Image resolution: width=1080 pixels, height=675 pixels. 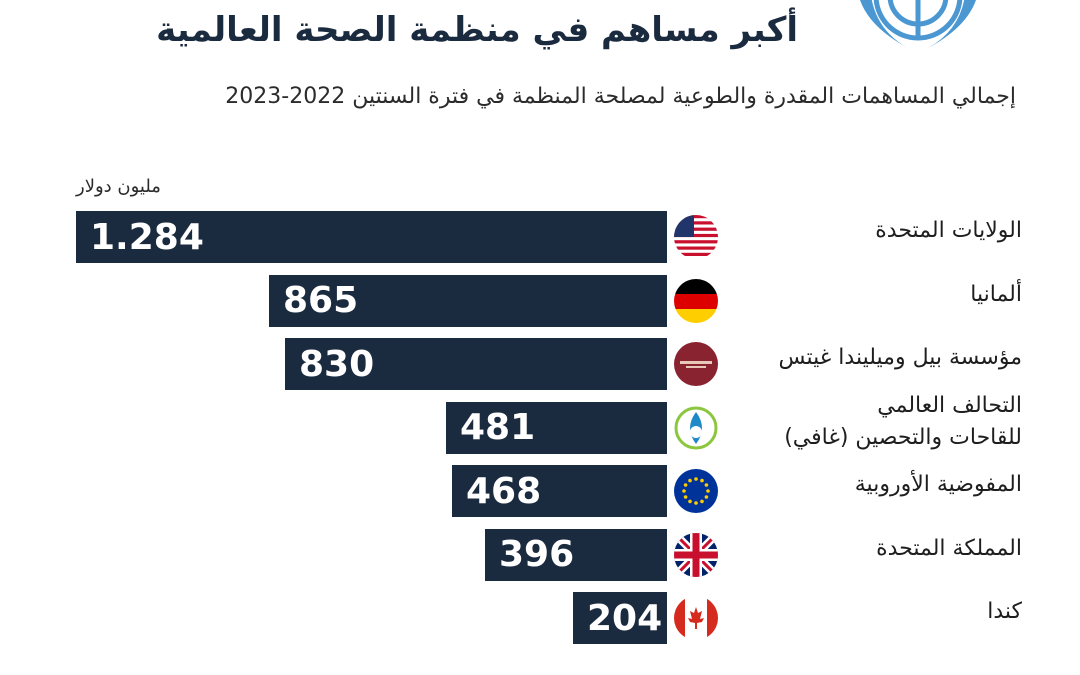 What do you see at coordinates (477, 30) in the screenshot?
I see `chart-title: أكبر مساهم في منظمة الصحة العالمية` at bounding box center [477, 30].